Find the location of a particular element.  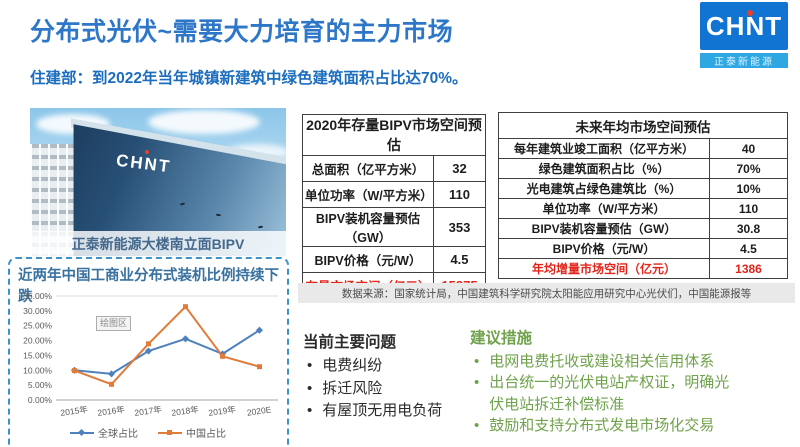

table-row-highlight: 年均增量市场空间（亿元） 1386 is located at coordinates (643, 268).